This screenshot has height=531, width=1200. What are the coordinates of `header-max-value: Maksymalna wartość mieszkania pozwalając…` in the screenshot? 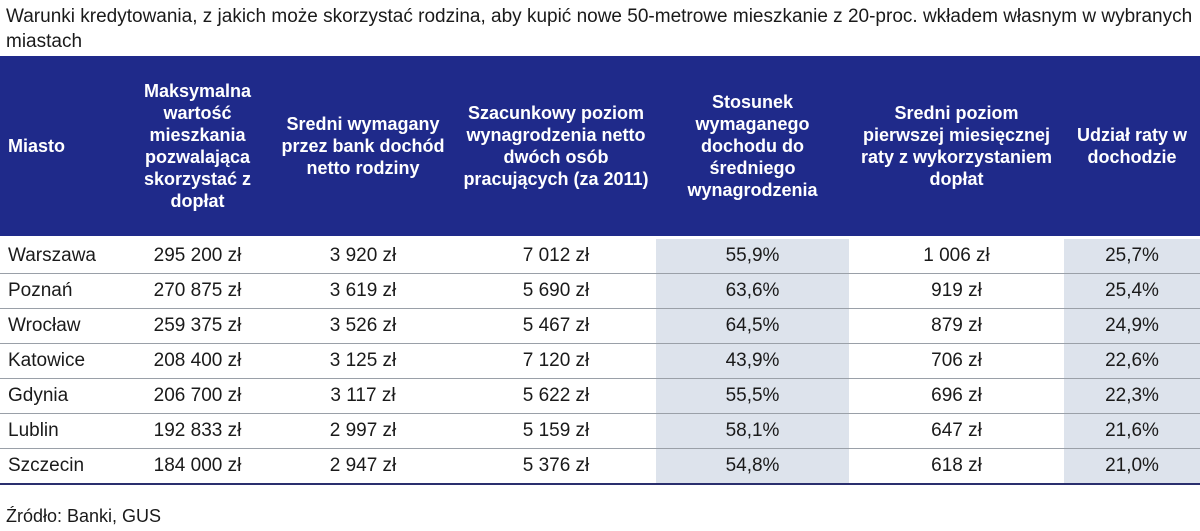 It's located at (197, 147).